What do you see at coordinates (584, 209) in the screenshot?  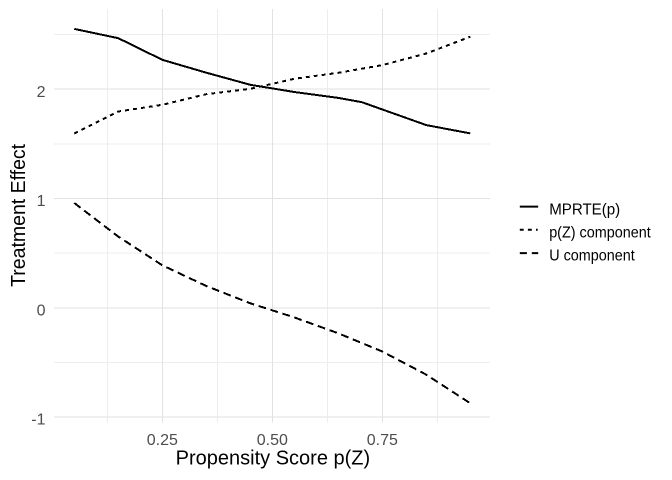 I see `svg-text: MPRTE(p)` at bounding box center [584, 209].